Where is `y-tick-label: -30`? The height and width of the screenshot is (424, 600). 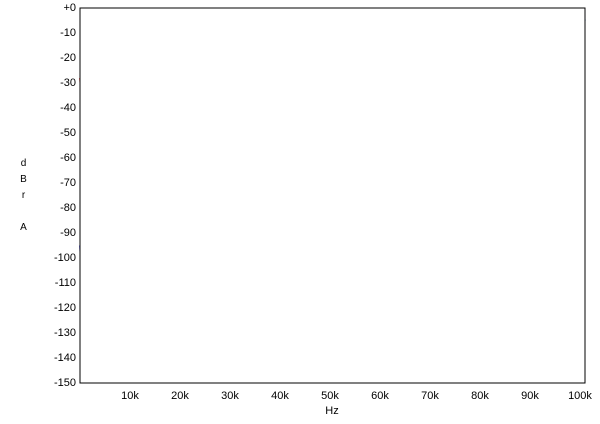 y-tick-label: -30 is located at coordinates (68, 83).